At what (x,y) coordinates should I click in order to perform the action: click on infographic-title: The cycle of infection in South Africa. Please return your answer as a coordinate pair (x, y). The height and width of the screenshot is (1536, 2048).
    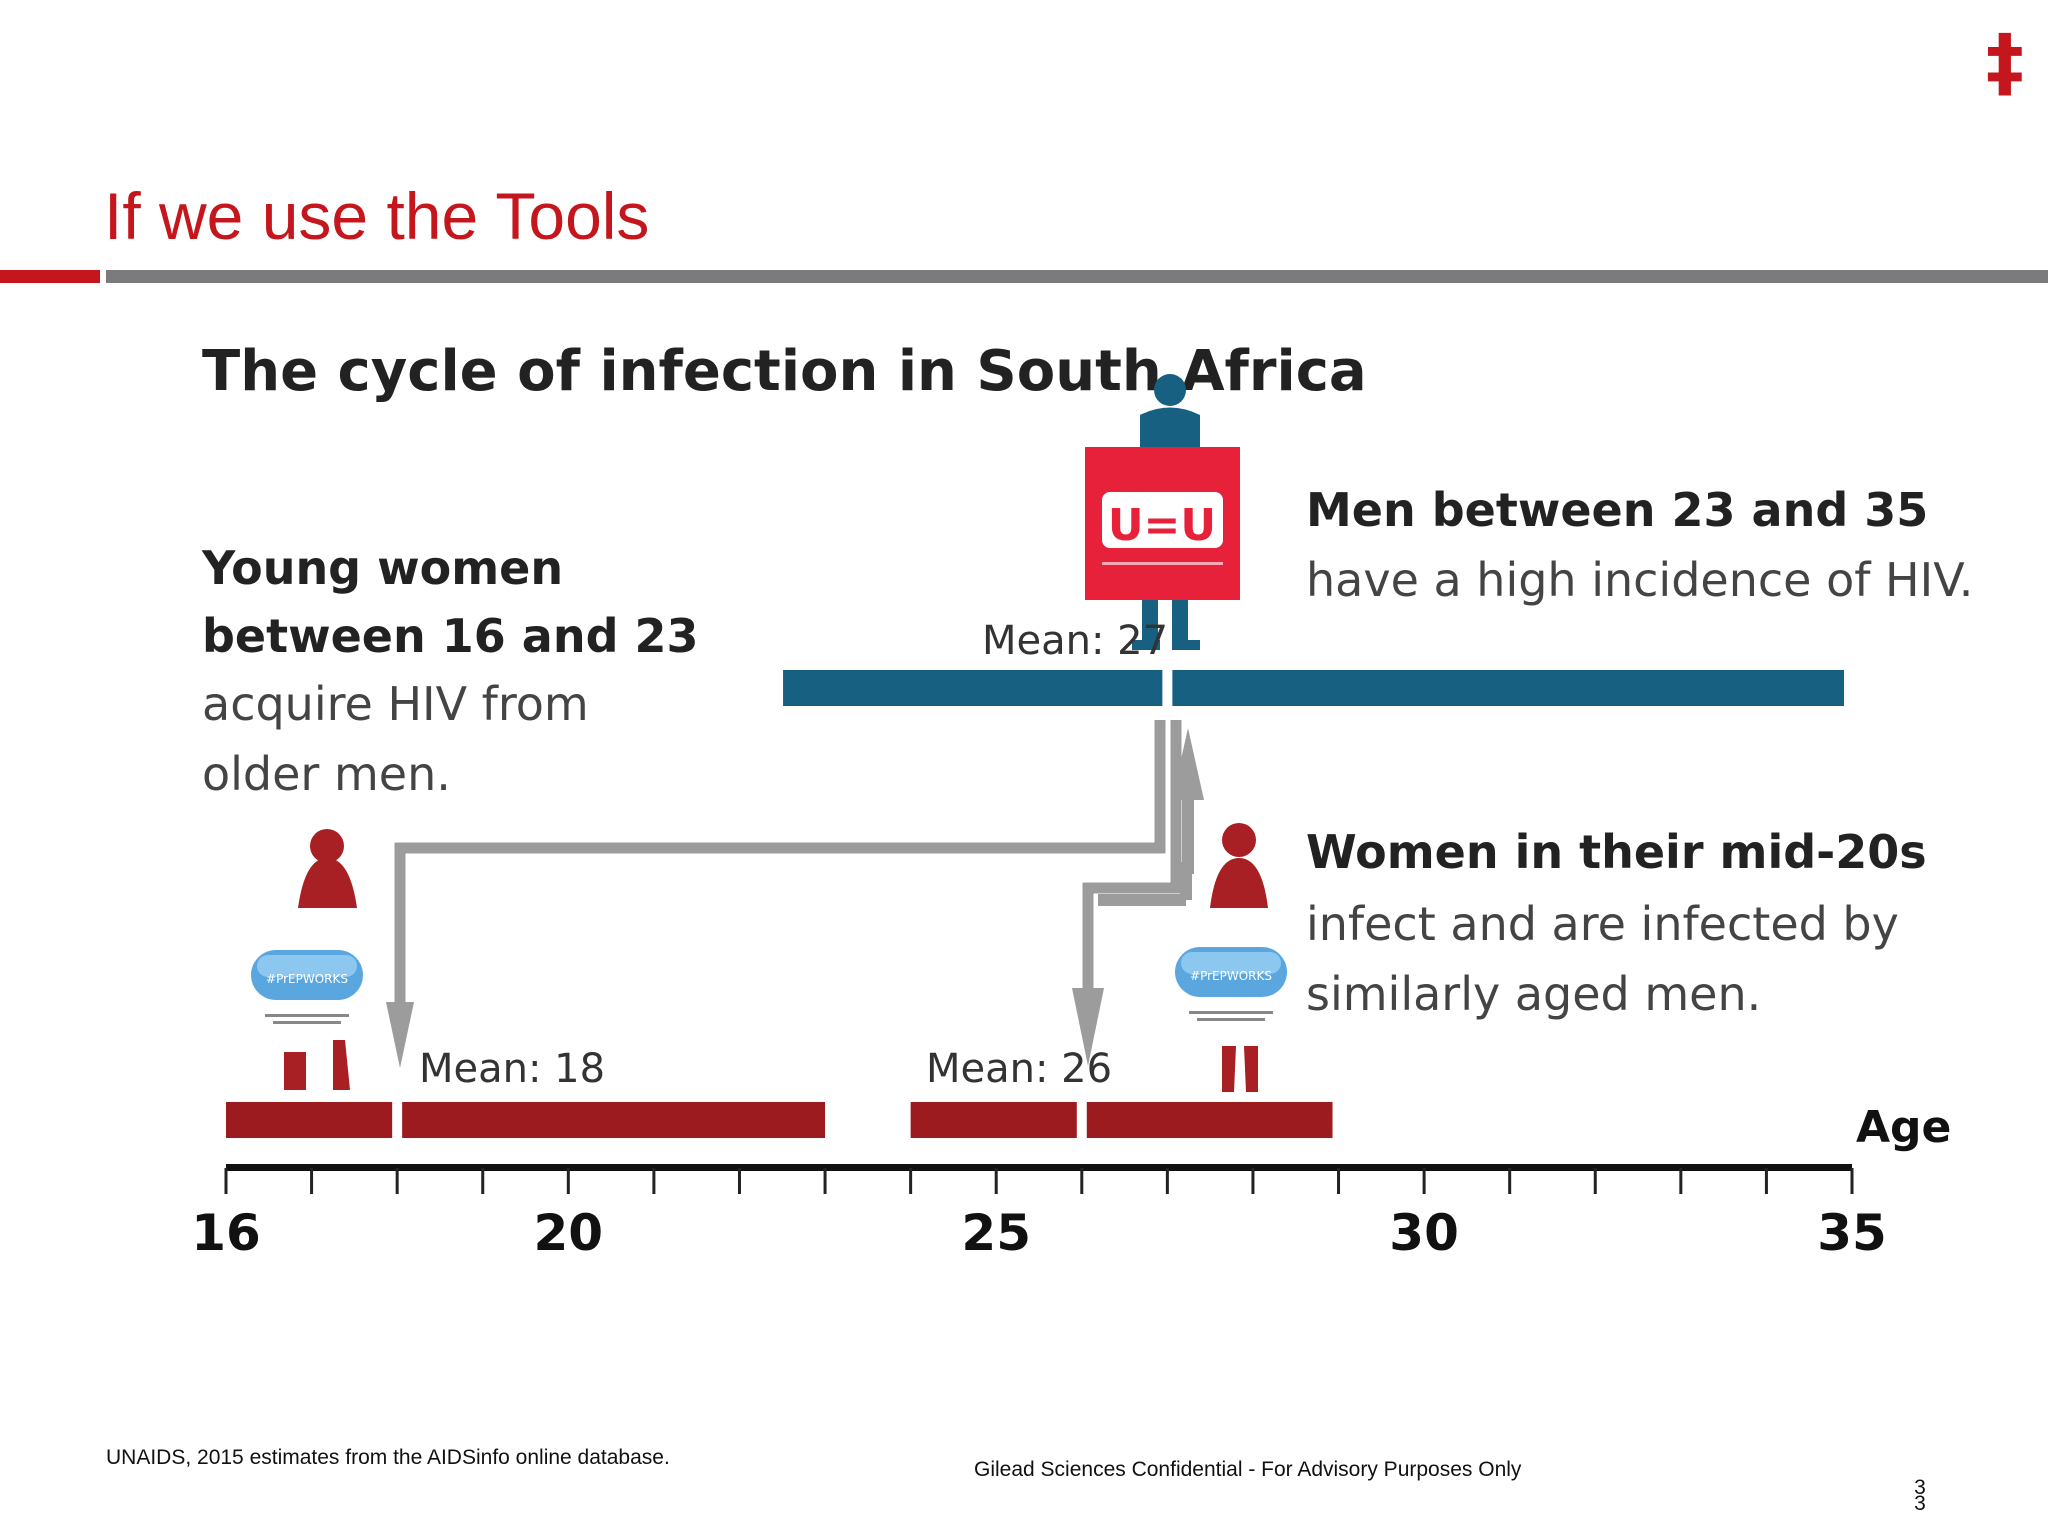
    Looking at the image, I should click on (784, 371).